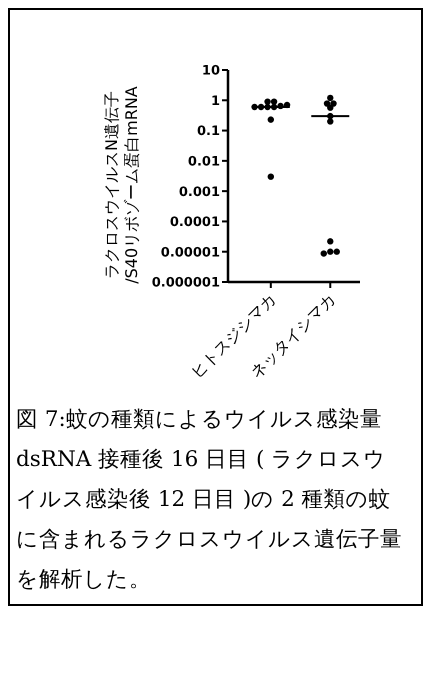 Image resolution: width=431 pixels, height=685 pixels. Describe the element at coordinates (199, 192) in the screenshot. I see `y-tick-label: 0.001` at that location.